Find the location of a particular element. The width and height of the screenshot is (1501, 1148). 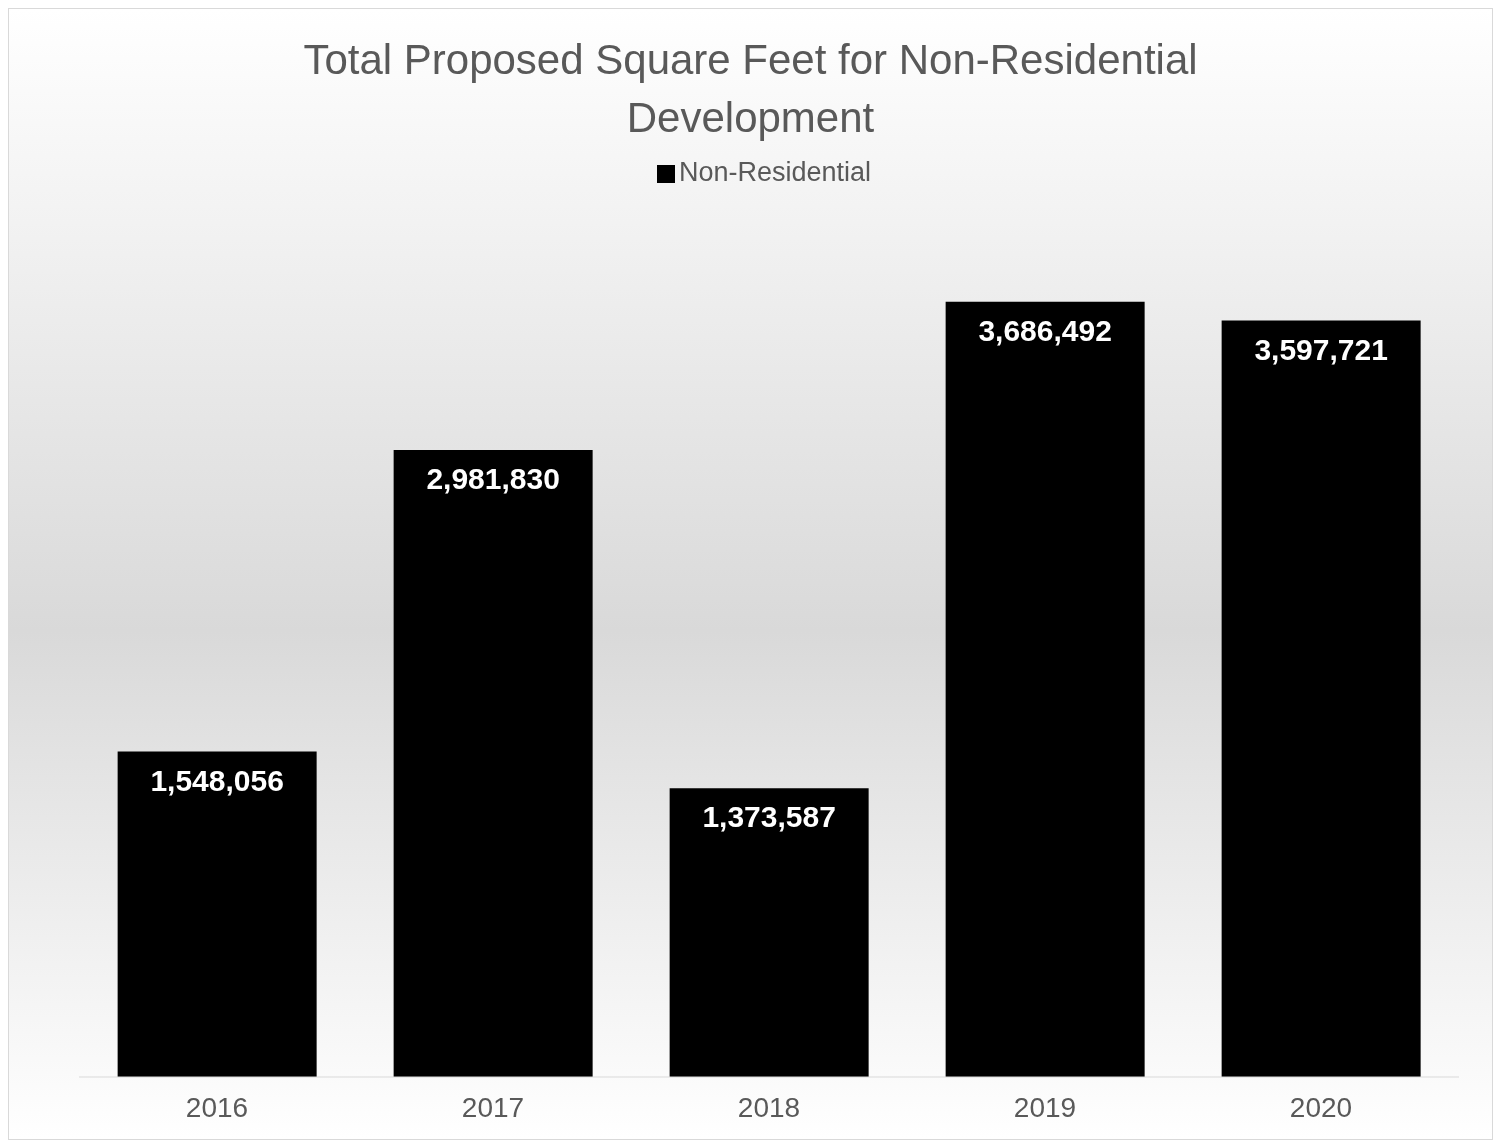

data-label: 1,548,056 is located at coordinates (217, 780).